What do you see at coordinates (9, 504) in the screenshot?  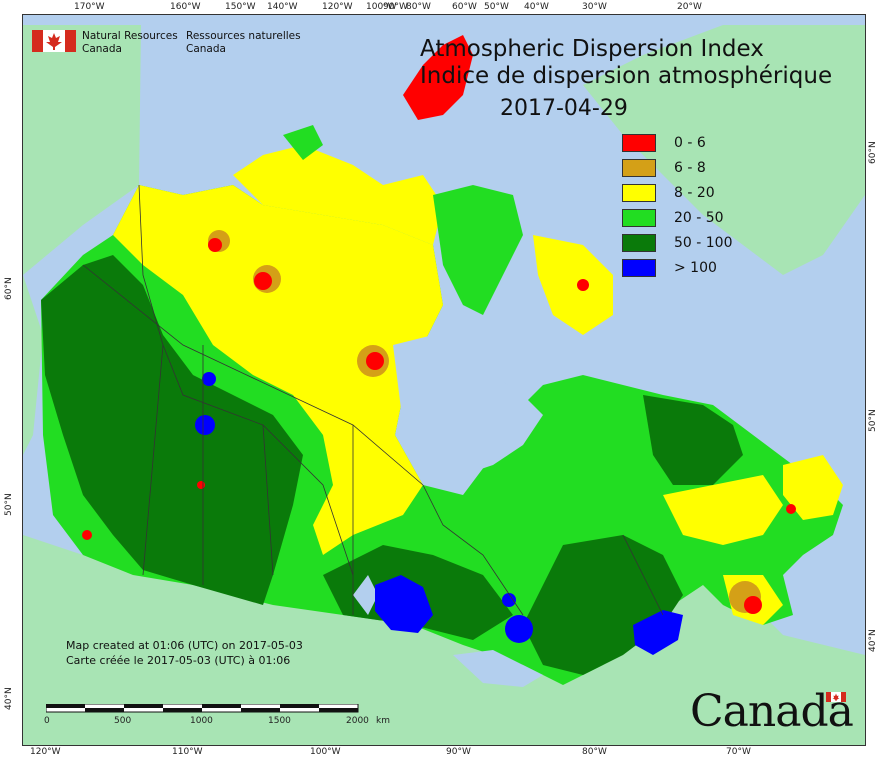 I see `left-tick: 50°N` at bounding box center [9, 504].